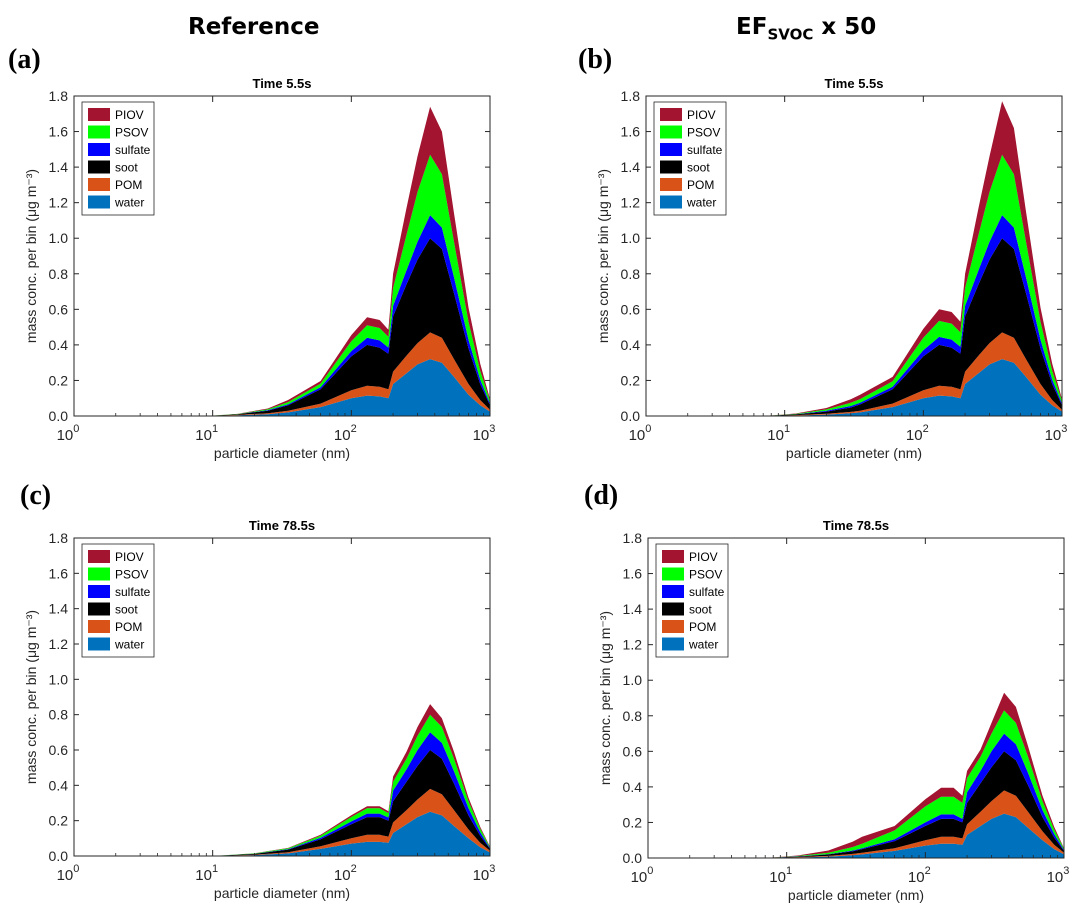  I want to click on column-title-ef: EF, so click(752, 27).